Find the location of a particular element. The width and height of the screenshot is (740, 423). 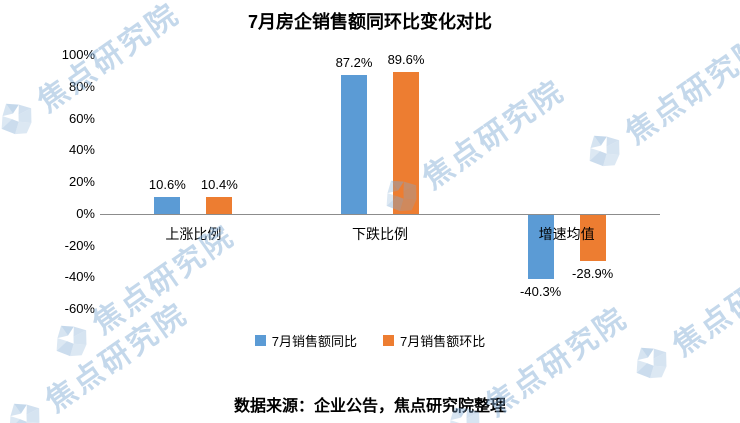

category-label: 增速均值 is located at coordinates (566, 233).